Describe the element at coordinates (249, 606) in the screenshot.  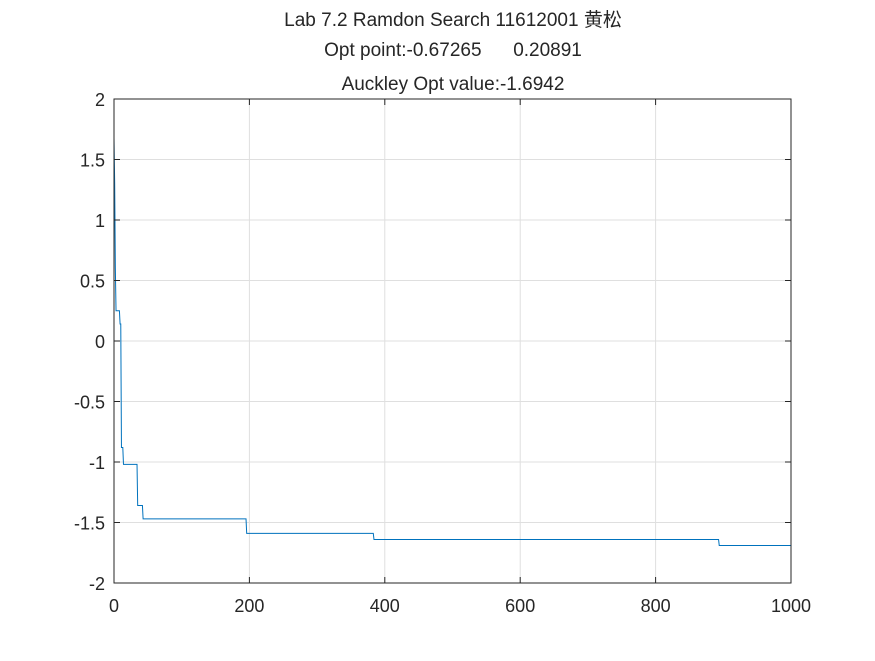
I see `x-tick-label: 200` at that location.